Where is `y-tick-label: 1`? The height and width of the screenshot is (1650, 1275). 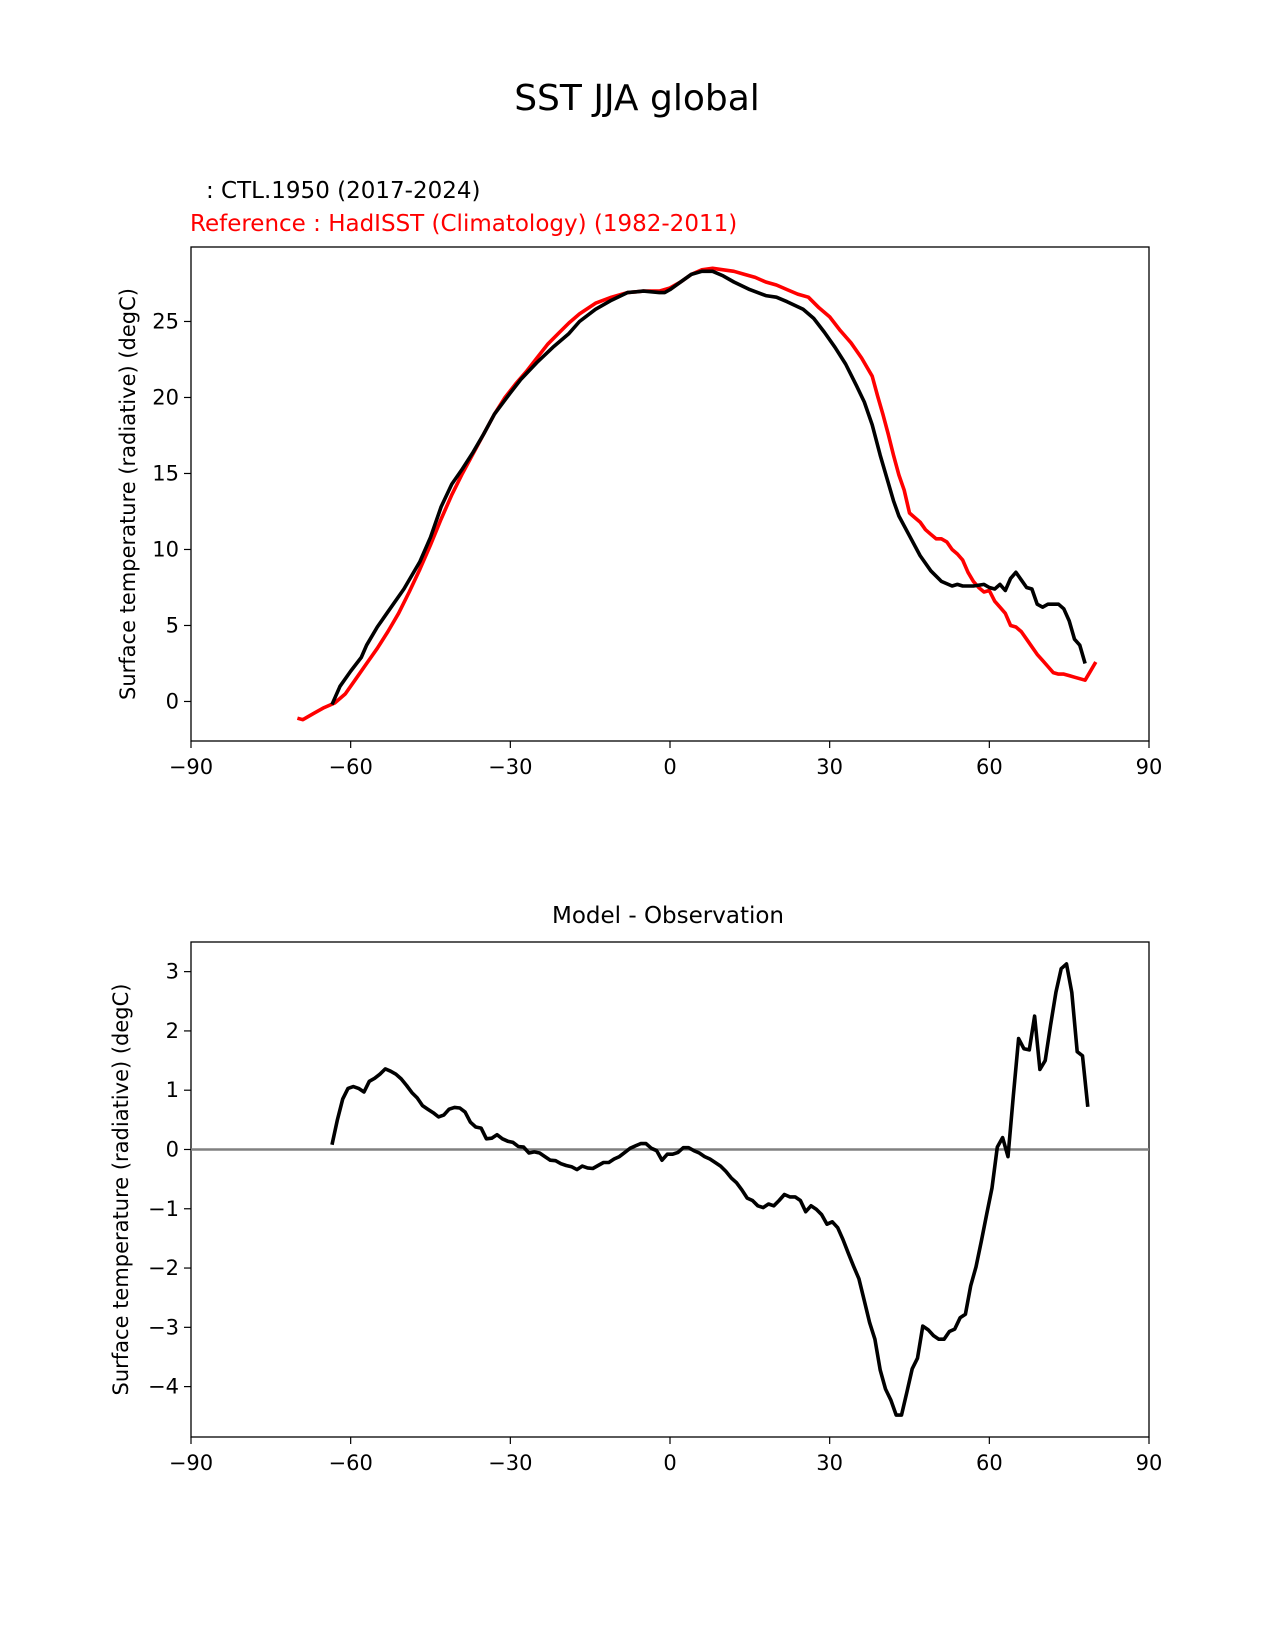
y-tick-label: 1 is located at coordinates (172, 1090).